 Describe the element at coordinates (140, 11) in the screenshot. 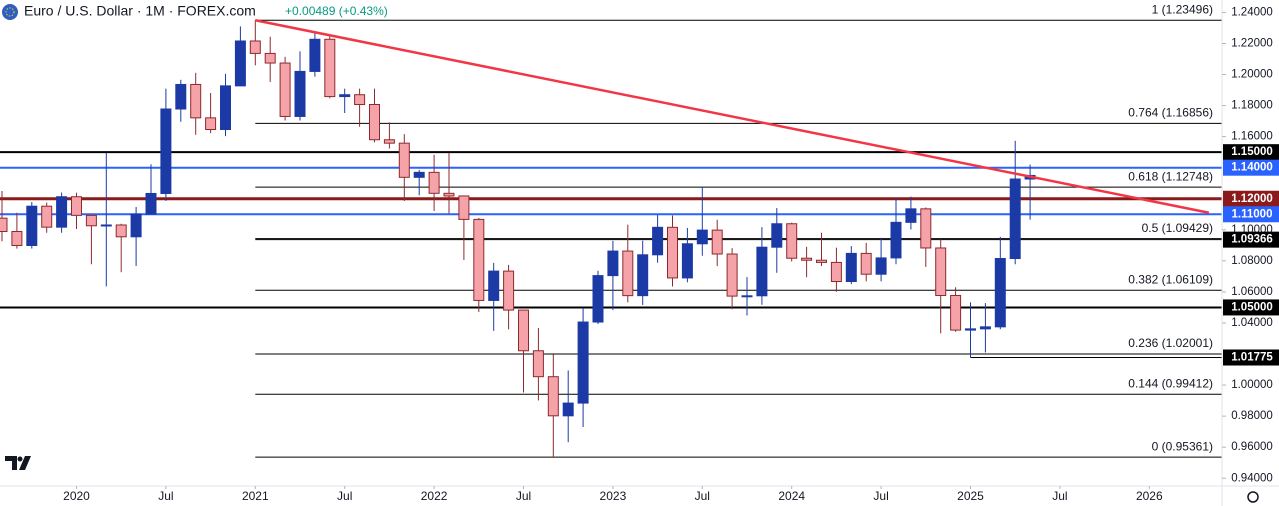

I see `chart-title: Euro / U.S. Dollar · 1M · FOREX.com` at that location.